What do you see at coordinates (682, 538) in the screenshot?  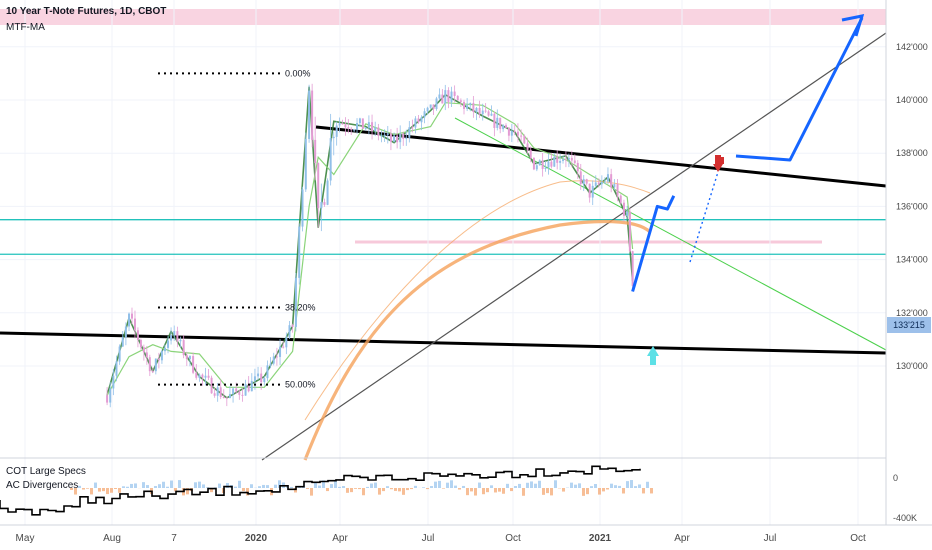 I see `x-tick-label: Apr` at bounding box center [682, 538].